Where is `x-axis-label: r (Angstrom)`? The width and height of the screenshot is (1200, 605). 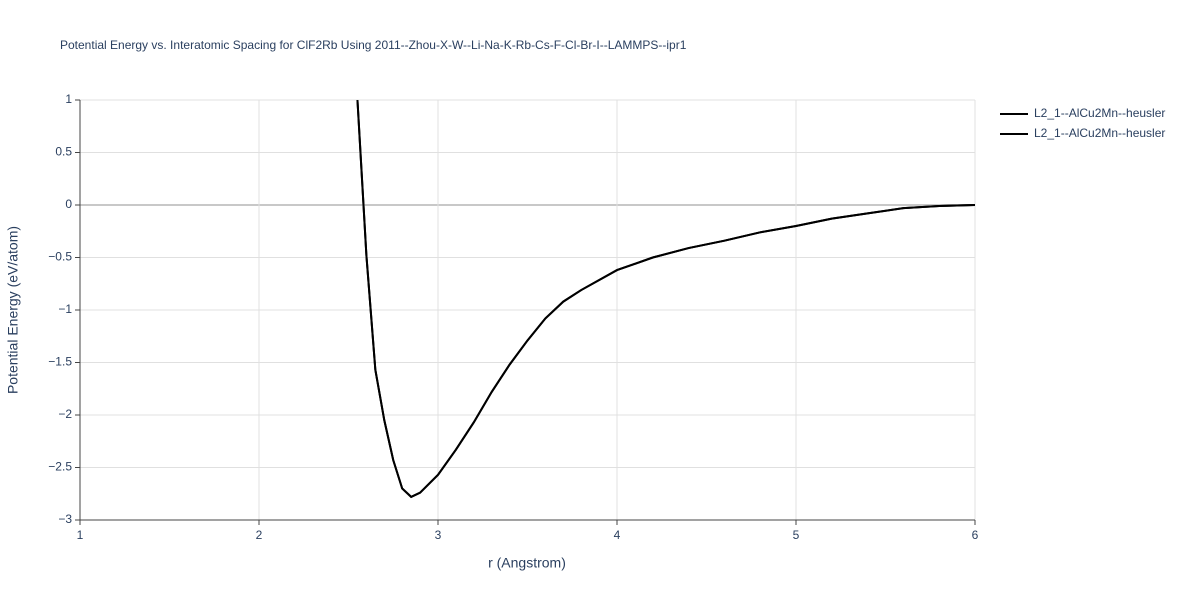
x-axis-label: r (Angstrom) is located at coordinates (527, 563).